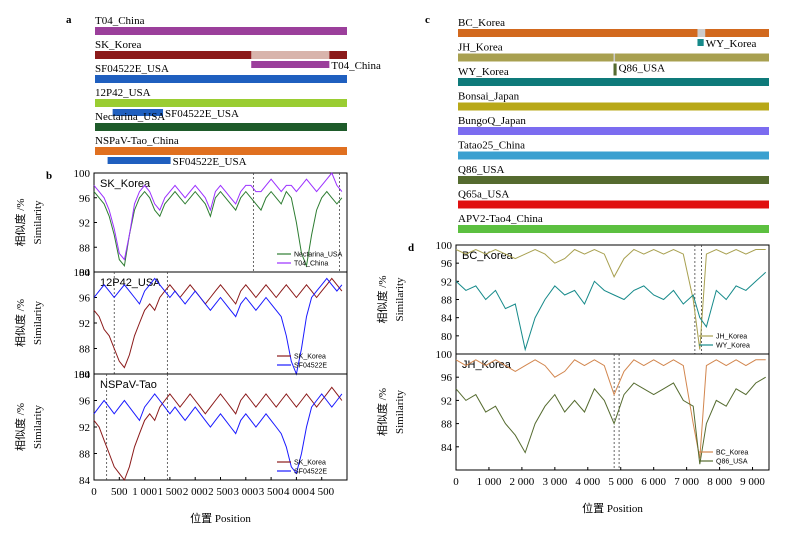 This screenshot has width=800, height=537. Describe the element at coordinates (202, 114) in the screenshot. I see `parent-segment-label: SF04522E_USA` at that location.